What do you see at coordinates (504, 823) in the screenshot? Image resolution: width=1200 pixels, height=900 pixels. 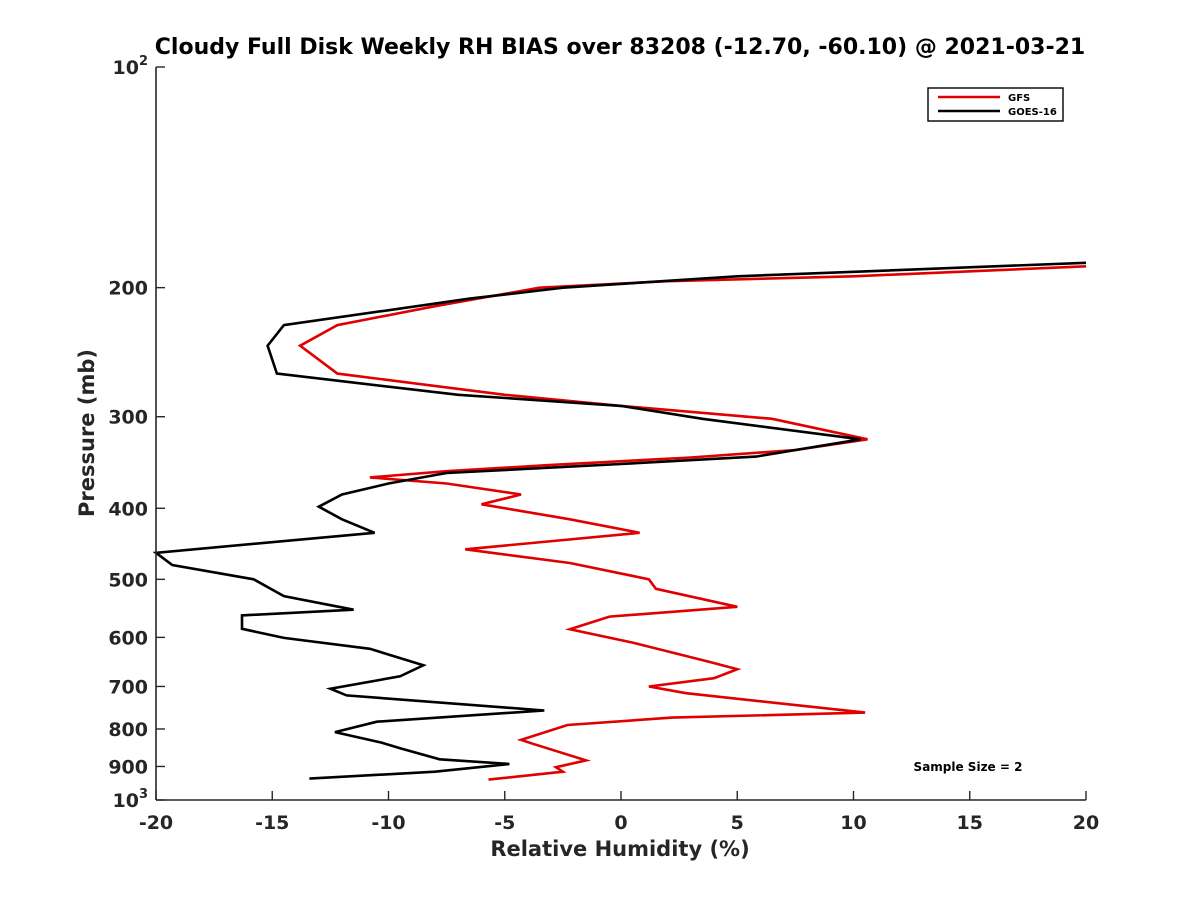 I see `x-tick-label: -5` at bounding box center [504, 823].